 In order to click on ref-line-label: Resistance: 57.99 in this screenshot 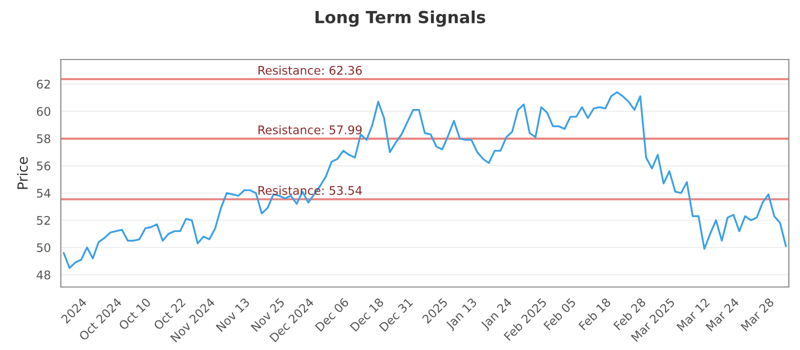, I will do `click(310, 129)`.